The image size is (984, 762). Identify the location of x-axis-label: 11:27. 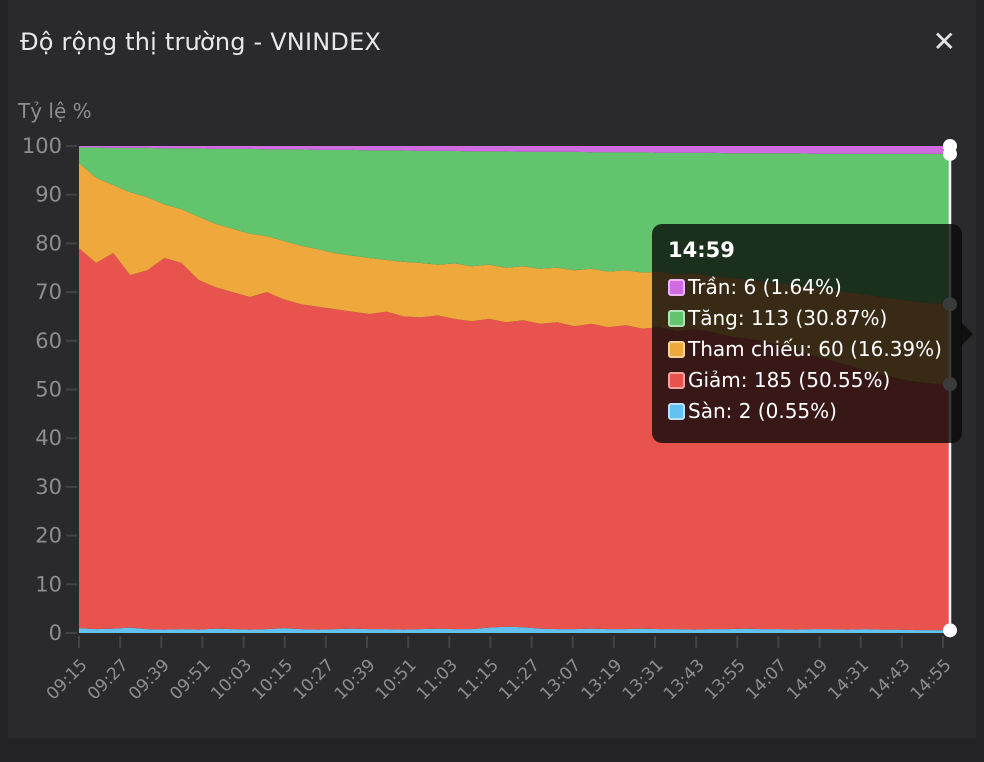
(519, 679).